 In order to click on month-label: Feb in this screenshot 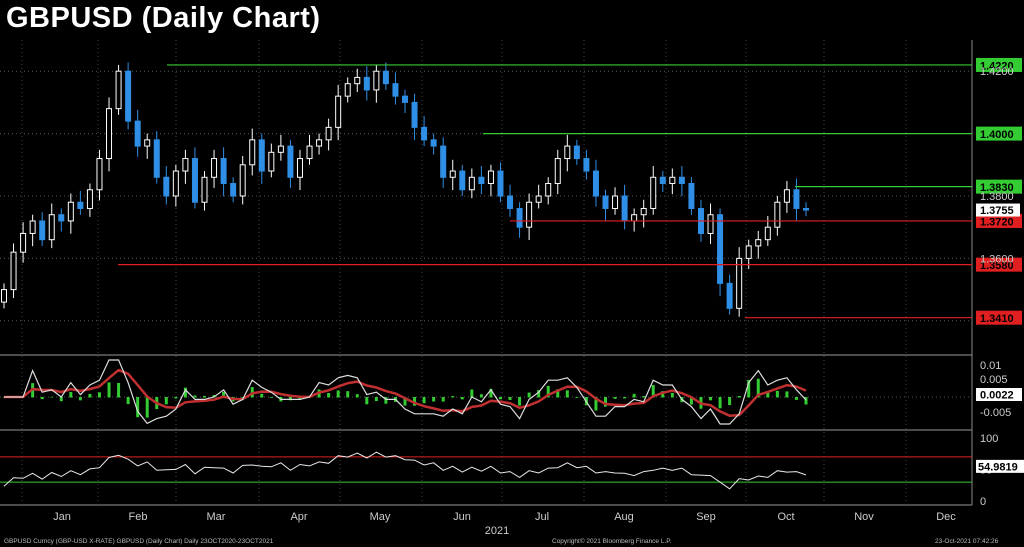, I will do `click(138, 517)`.